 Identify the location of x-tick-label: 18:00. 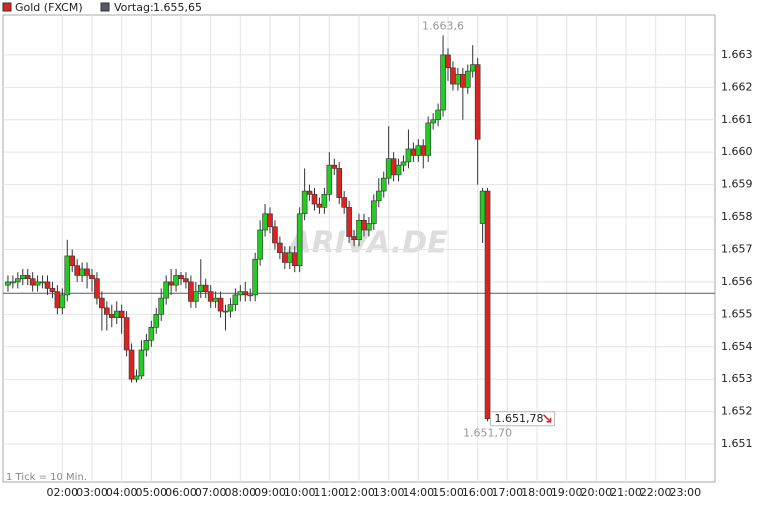
(537, 492).